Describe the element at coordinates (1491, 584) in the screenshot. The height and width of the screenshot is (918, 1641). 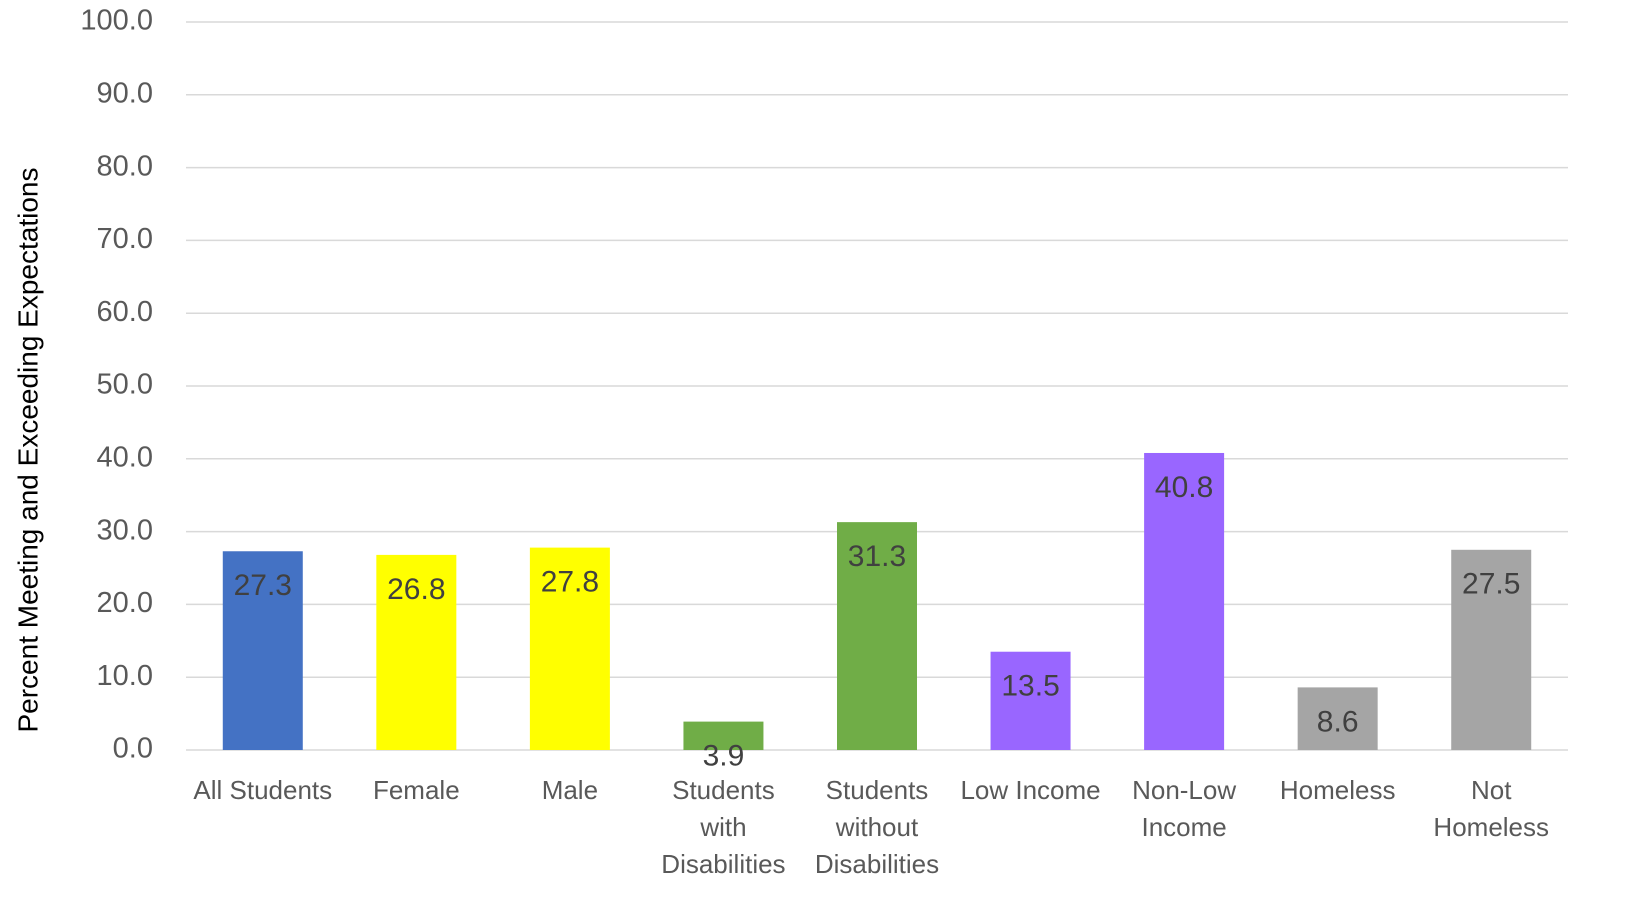
I see `data-label: 27.5` at that location.